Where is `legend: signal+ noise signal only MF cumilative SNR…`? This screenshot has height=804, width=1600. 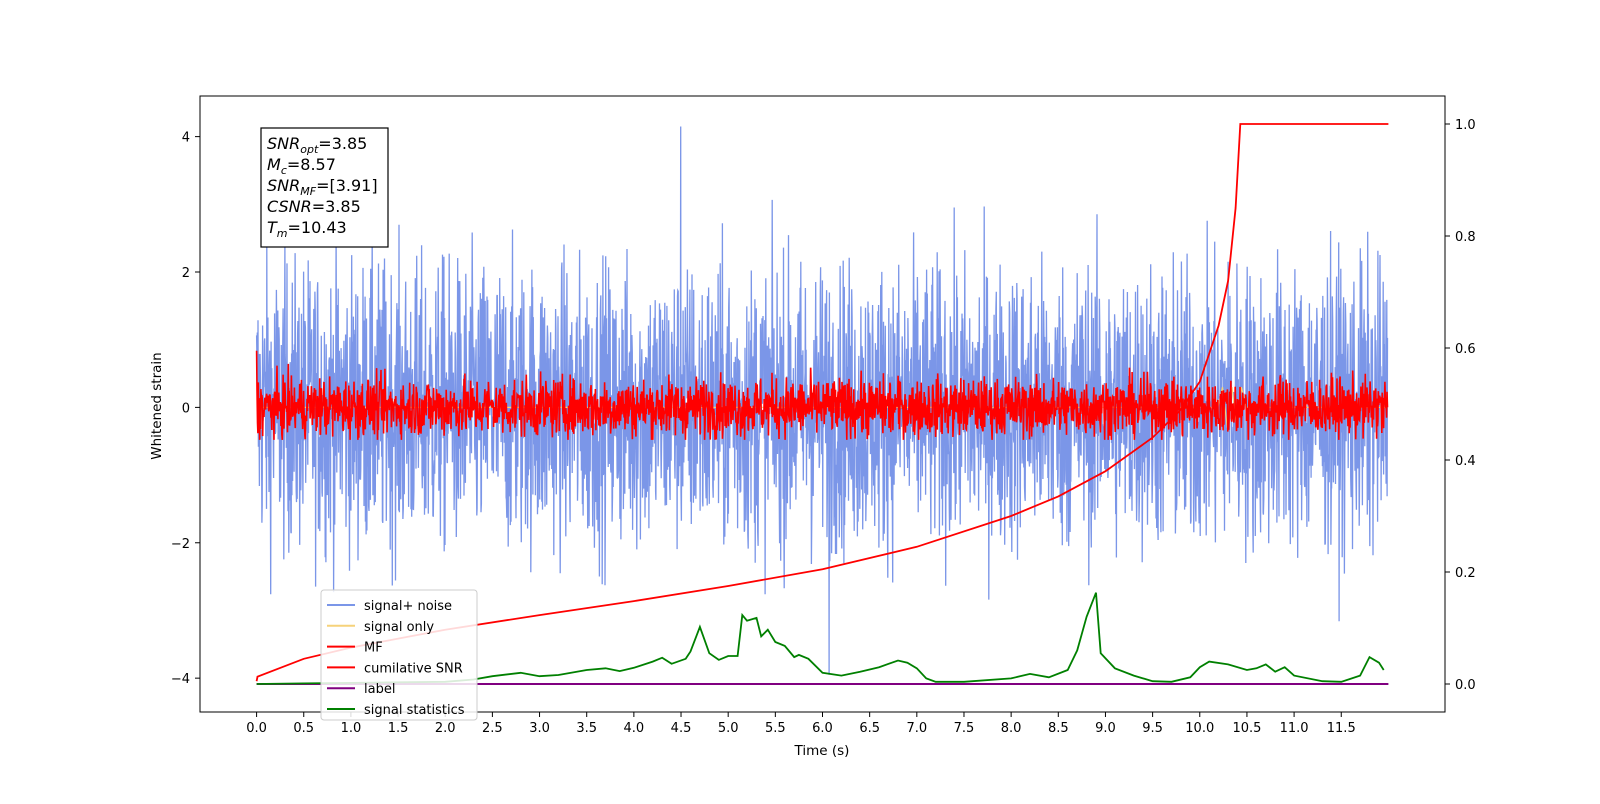 legend: signal+ noise signal only MF cumilative SNR… is located at coordinates (399, 655).